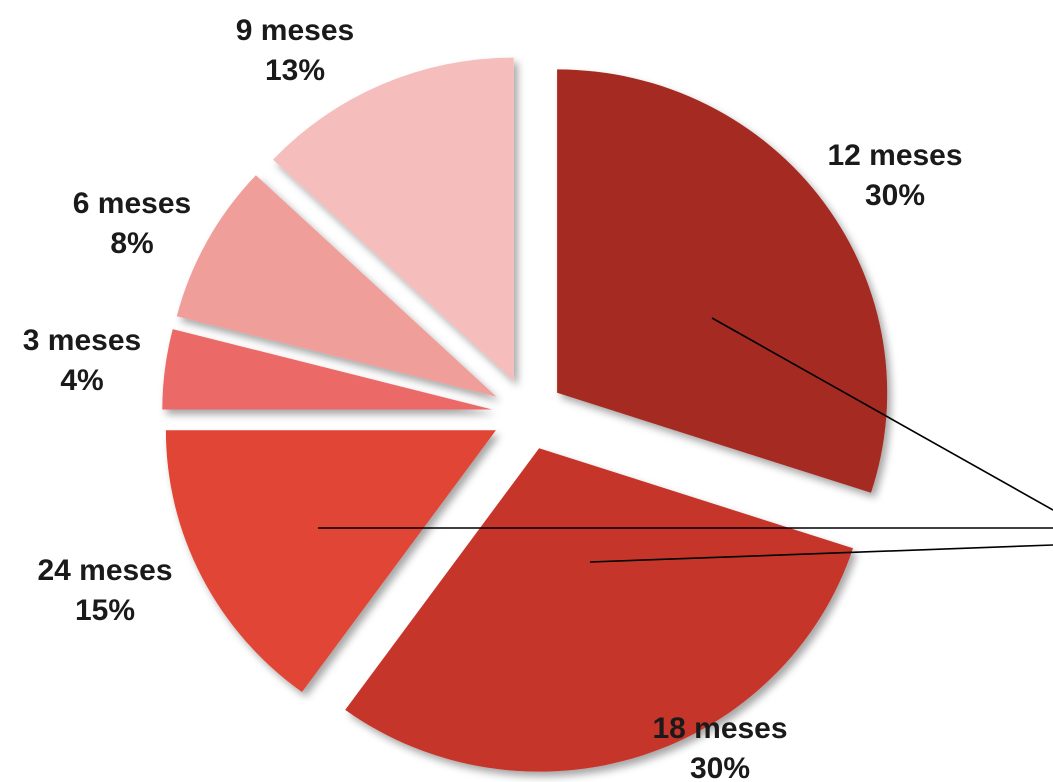  Describe the element at coordinates (336, 286) in the screenshot. I see `pie-slice-6-meses` at that location.